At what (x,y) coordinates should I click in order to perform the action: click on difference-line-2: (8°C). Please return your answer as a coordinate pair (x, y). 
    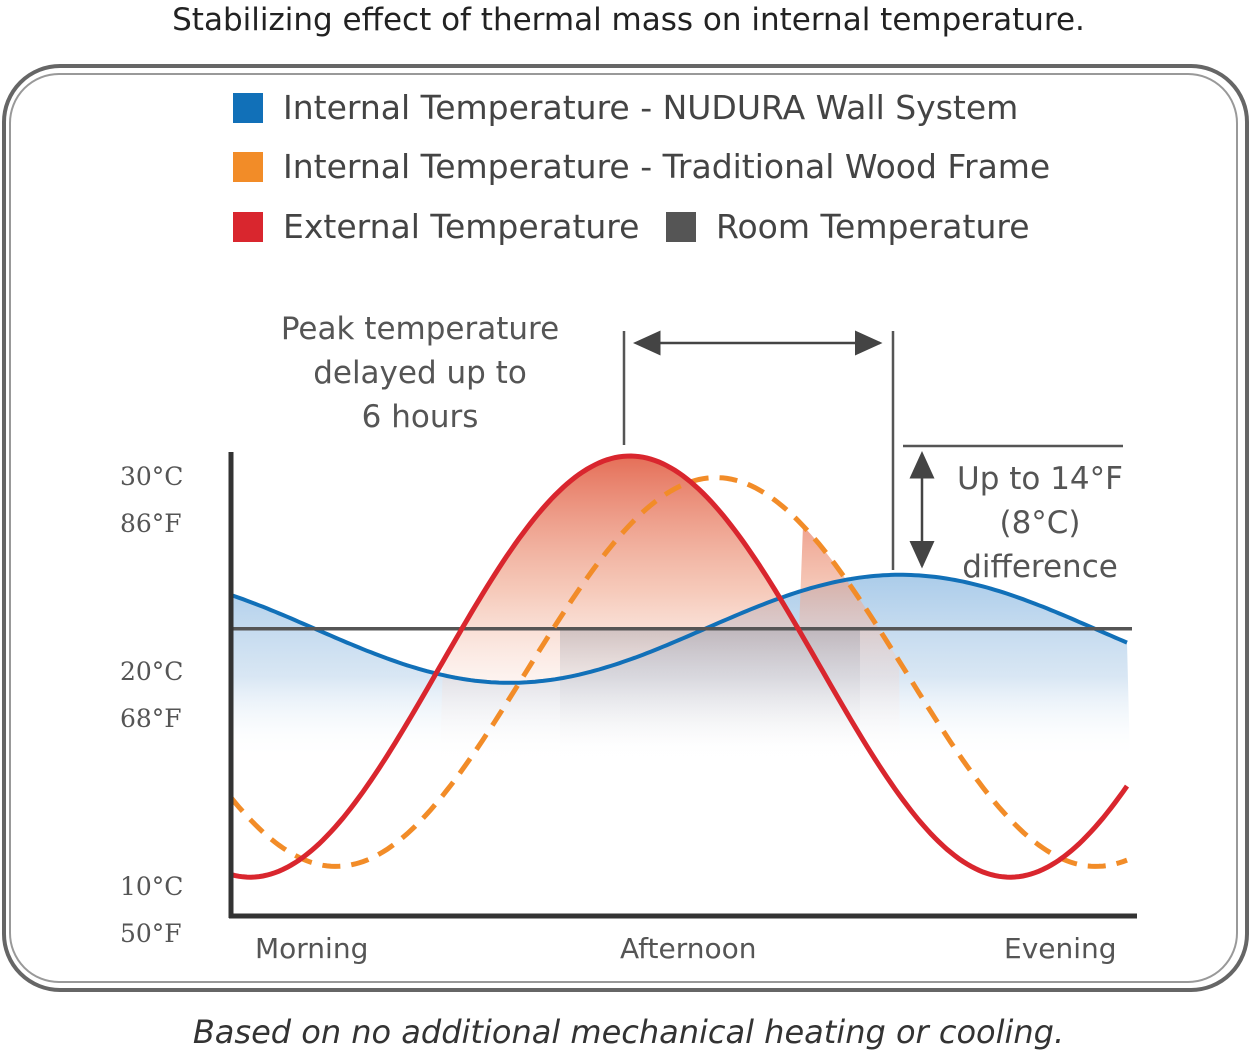
    Looking at the image, I should click on (1040, 523).